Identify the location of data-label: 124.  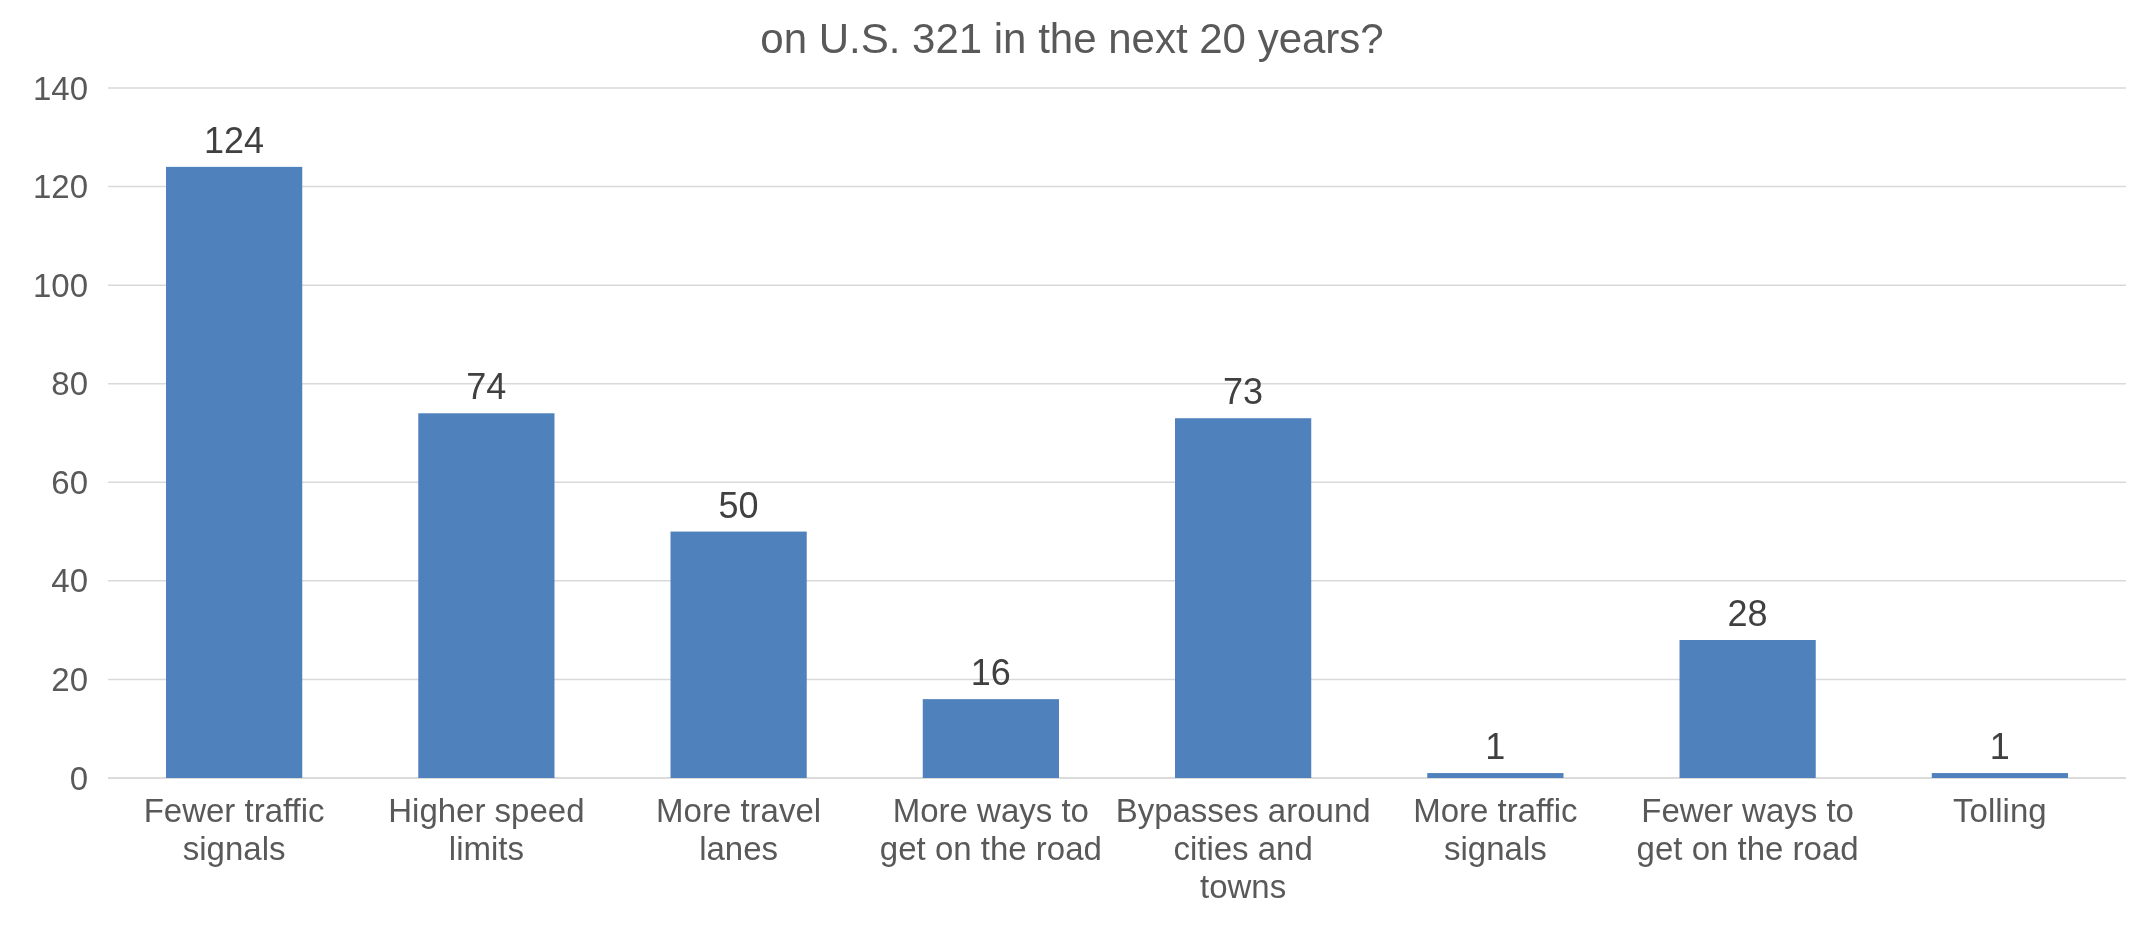
(234, 140).